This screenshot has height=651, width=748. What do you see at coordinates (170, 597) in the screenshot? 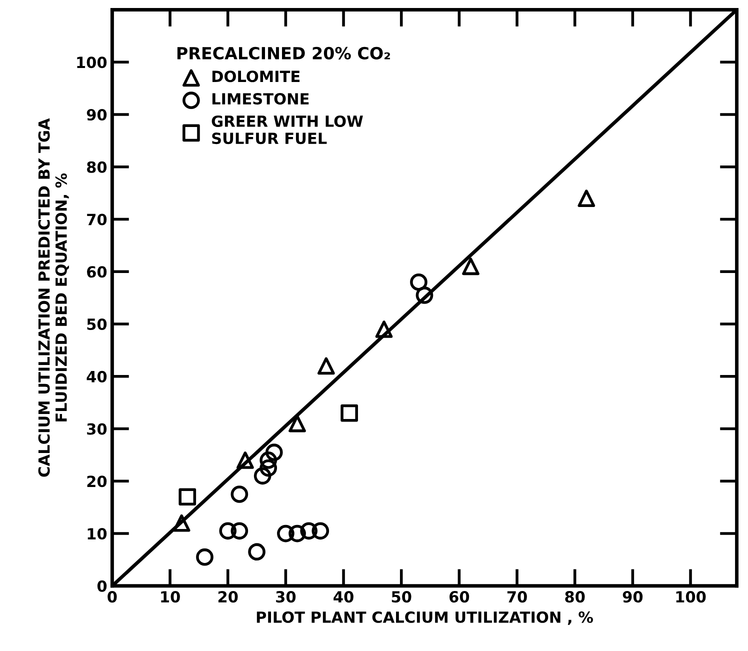
I see `x-tick-label: 10` at bounding box center [170, 597].